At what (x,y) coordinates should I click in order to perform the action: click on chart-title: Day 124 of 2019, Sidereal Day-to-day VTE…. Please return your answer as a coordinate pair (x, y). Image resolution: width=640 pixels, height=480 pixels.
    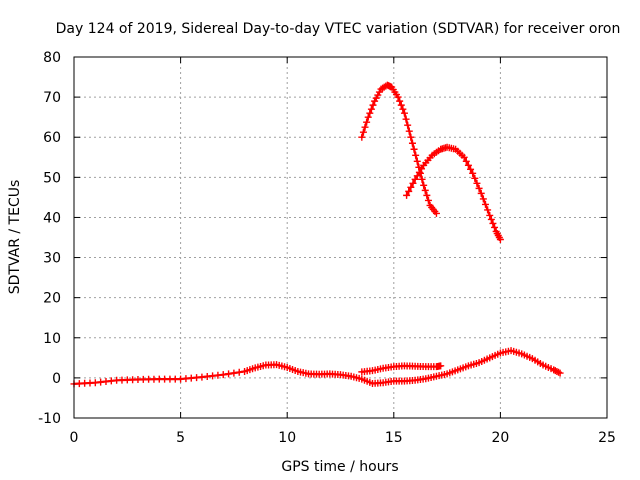
    Looking at the image, I should click on (338, 29).